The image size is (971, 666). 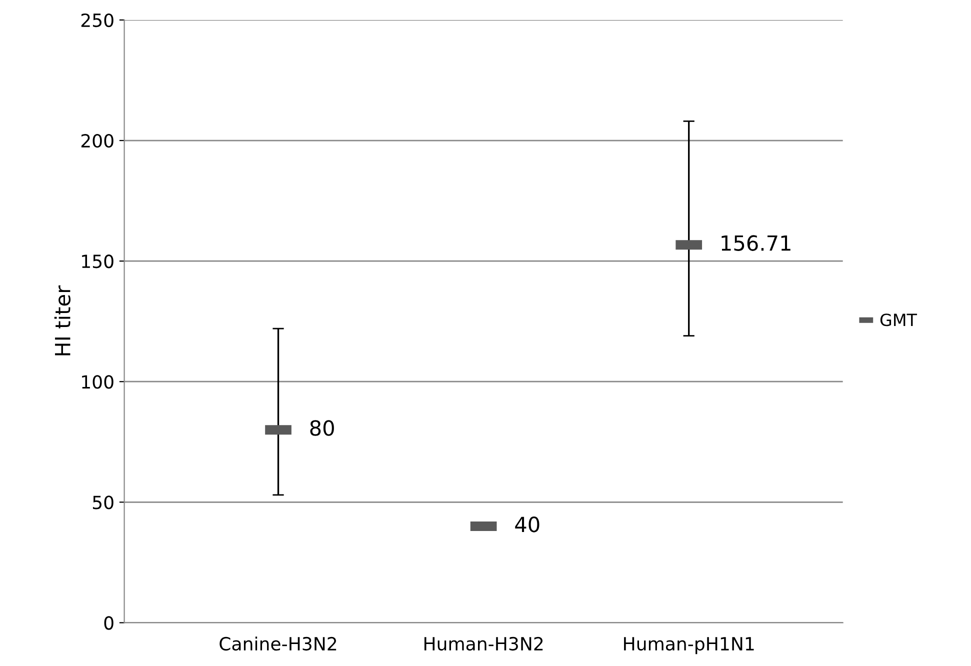 I want to click on x-tick-label: Human-H3N2, so click(x=483, y=643).